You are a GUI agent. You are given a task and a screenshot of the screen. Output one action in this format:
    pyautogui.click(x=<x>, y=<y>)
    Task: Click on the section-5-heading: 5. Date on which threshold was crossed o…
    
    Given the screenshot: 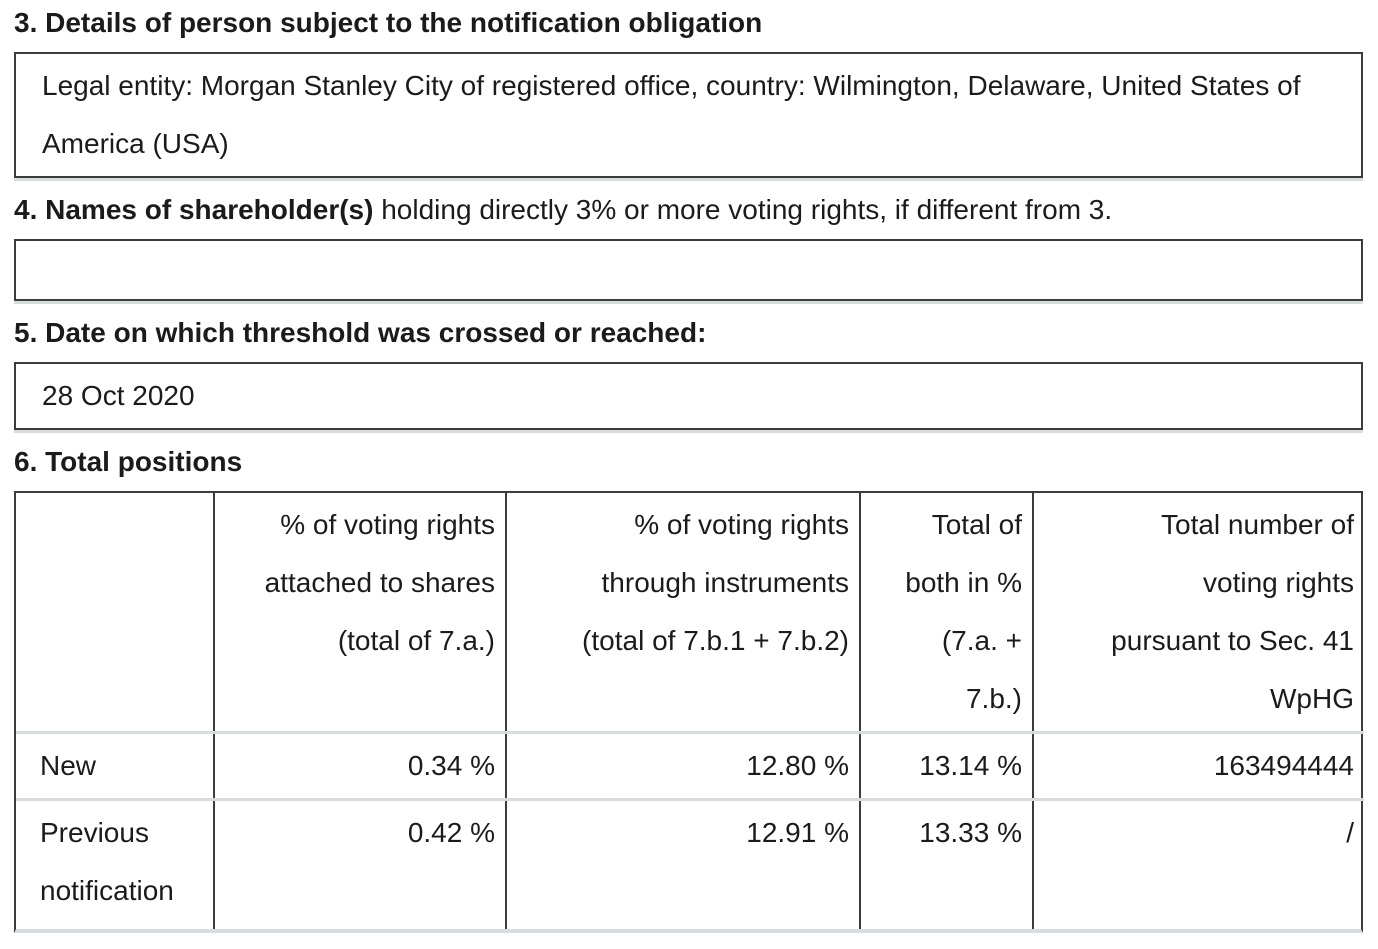 What is the action you would take?
    pyautogui.click(x=360, y=332)
    